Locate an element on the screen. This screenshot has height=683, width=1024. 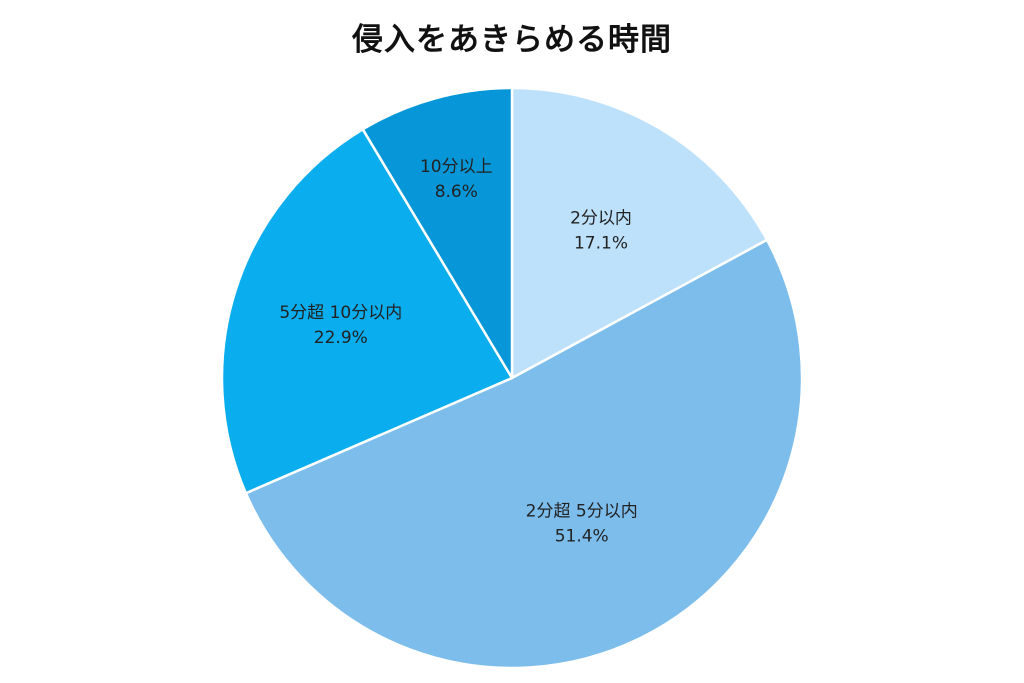
slice-value-3: 22.9% is located at coordinates (341, 338).